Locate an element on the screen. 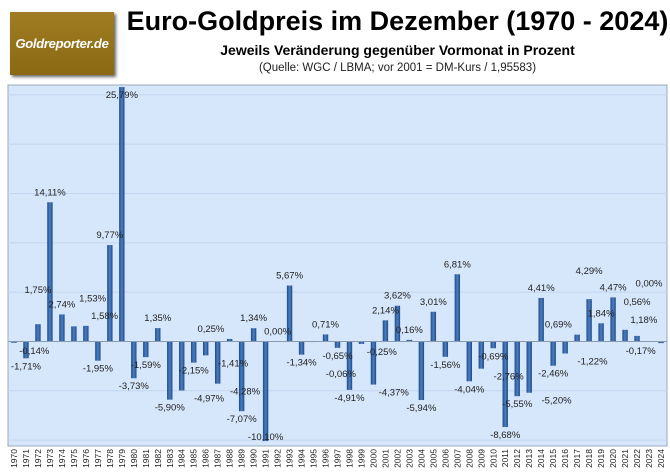 The height and width of the screenshot is (475, 670). bar-1981 is located at coordinates (146, 349).